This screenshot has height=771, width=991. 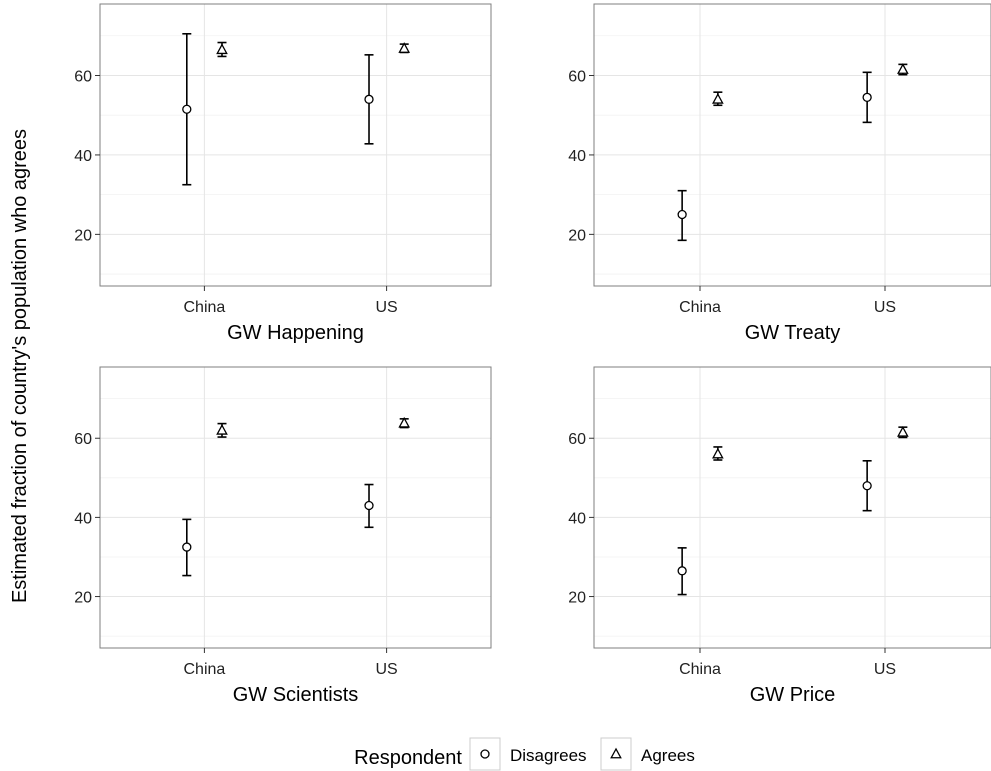 What do you see at coordinates (295, 333) in the screenshot?
I see `panel-title: GW Happening` at bounding box center [295, 333].